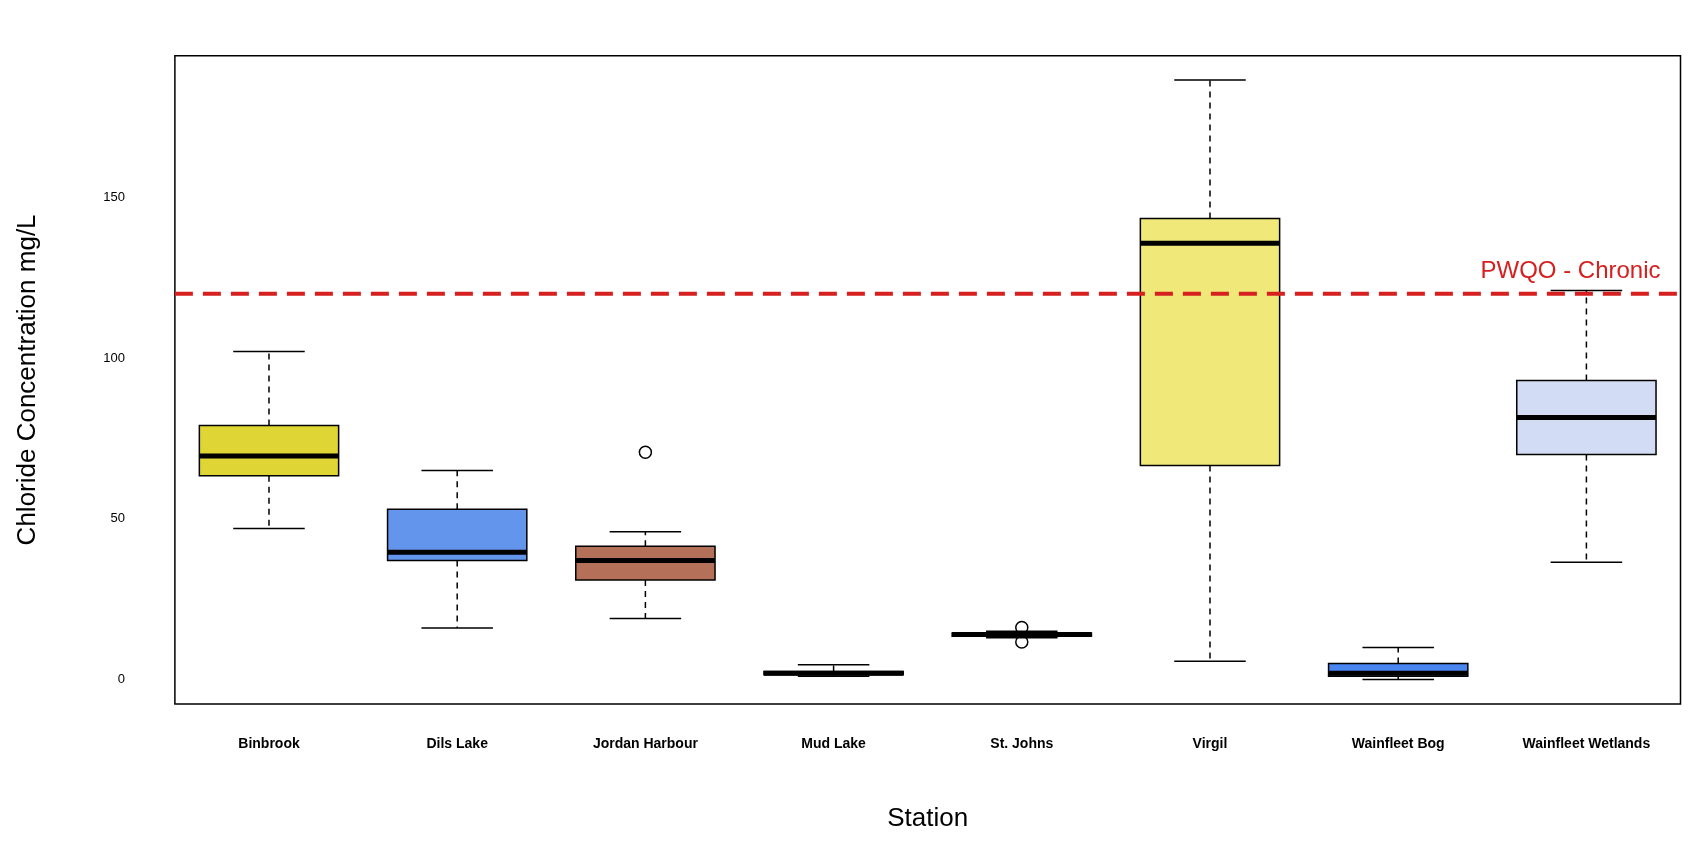 The width and height of the screenshot is (1697, 848). Describe the element at coordinates (117, 518) in the screenshot. I see `y-tick-label: 50` at that location.